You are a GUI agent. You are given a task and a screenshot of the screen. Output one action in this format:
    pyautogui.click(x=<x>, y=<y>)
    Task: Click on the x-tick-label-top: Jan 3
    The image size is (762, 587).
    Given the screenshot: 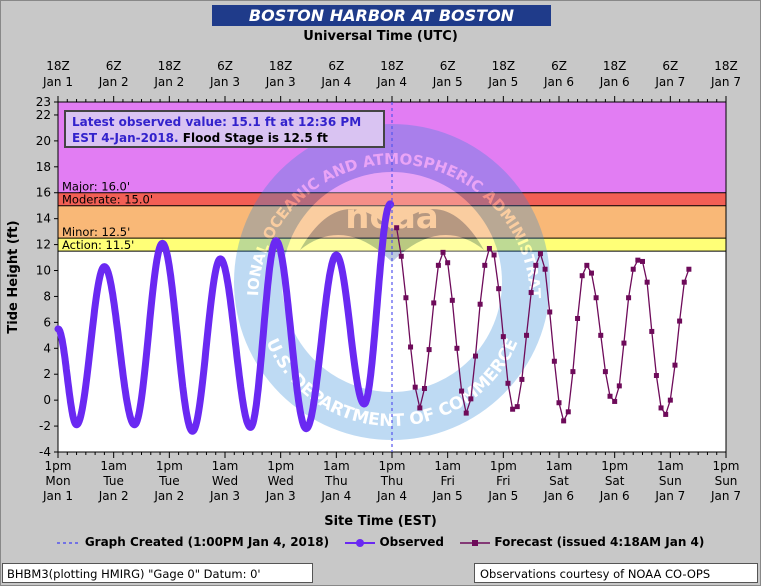 What is the action you would take?
    pyautogui.click(x=280, y=82)
    